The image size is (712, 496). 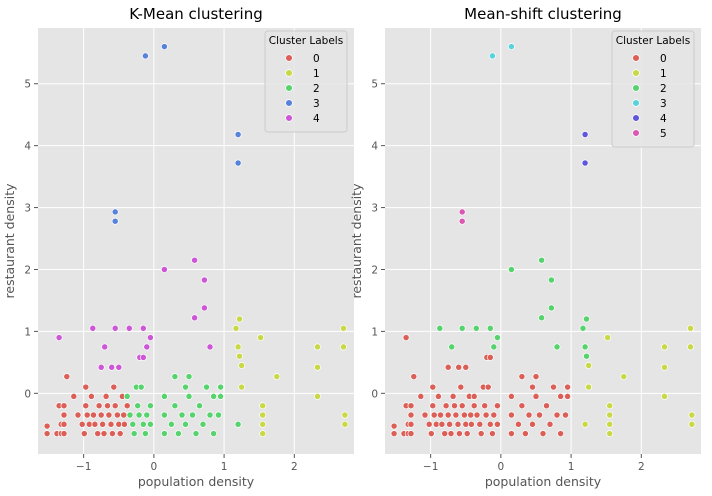 I want to click on y-tick-label: 5, so click(x=374, y=85).